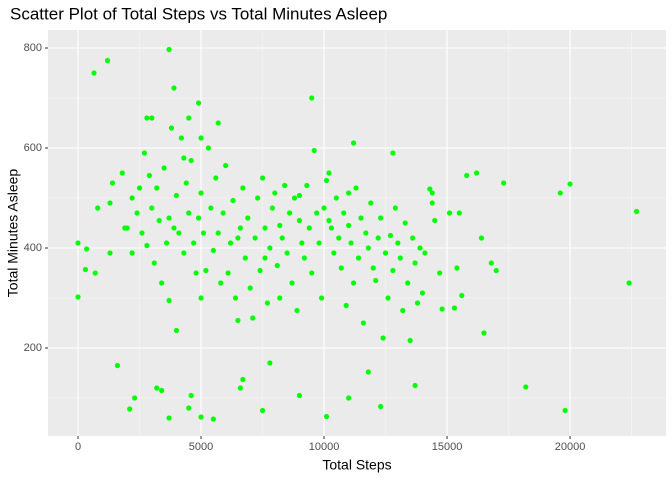  Describe the element at coordinates (570, 447) in the screenshot. I see `x-tick-label: 20000` at that location.